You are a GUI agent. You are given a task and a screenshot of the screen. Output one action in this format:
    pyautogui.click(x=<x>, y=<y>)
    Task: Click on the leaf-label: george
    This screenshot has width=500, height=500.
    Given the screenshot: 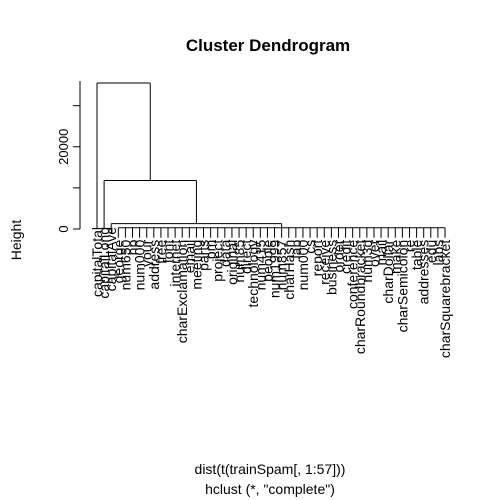 What is the action you would take?
    pyautogui.click(x=118, y=262)
    